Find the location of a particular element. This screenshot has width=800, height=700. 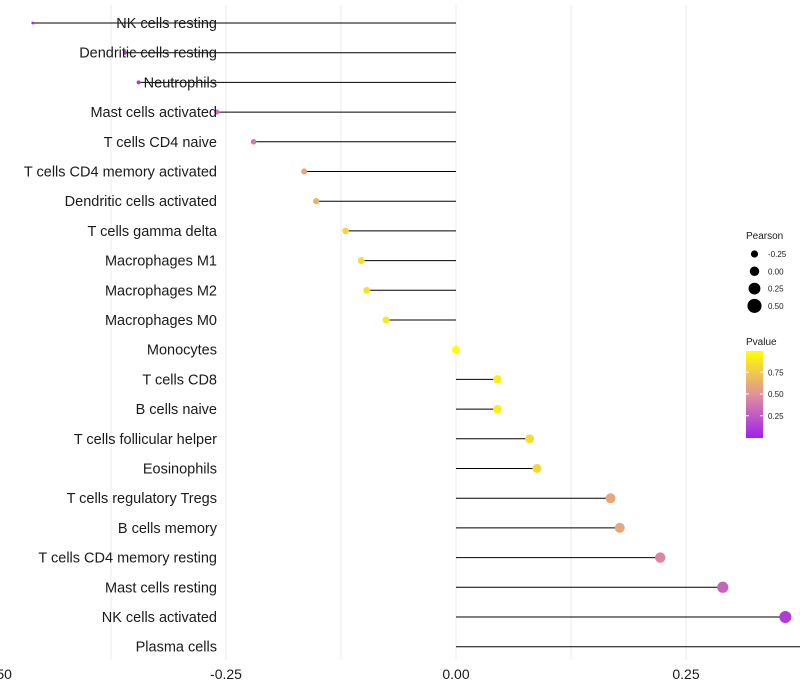

color-legend-title: Pvalue is located at coordinates (761, 342).